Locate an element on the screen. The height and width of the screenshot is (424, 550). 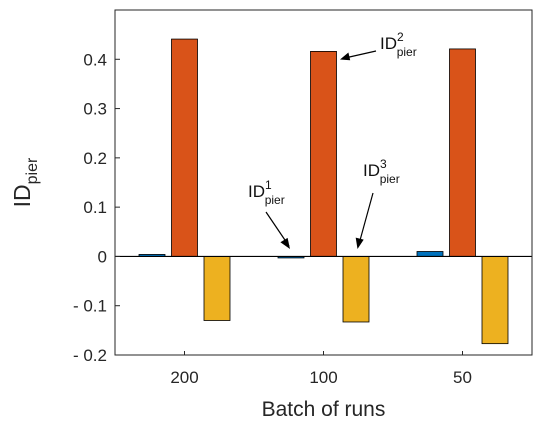
y-axis-label: IDpier is located at coordinates (25, 182).